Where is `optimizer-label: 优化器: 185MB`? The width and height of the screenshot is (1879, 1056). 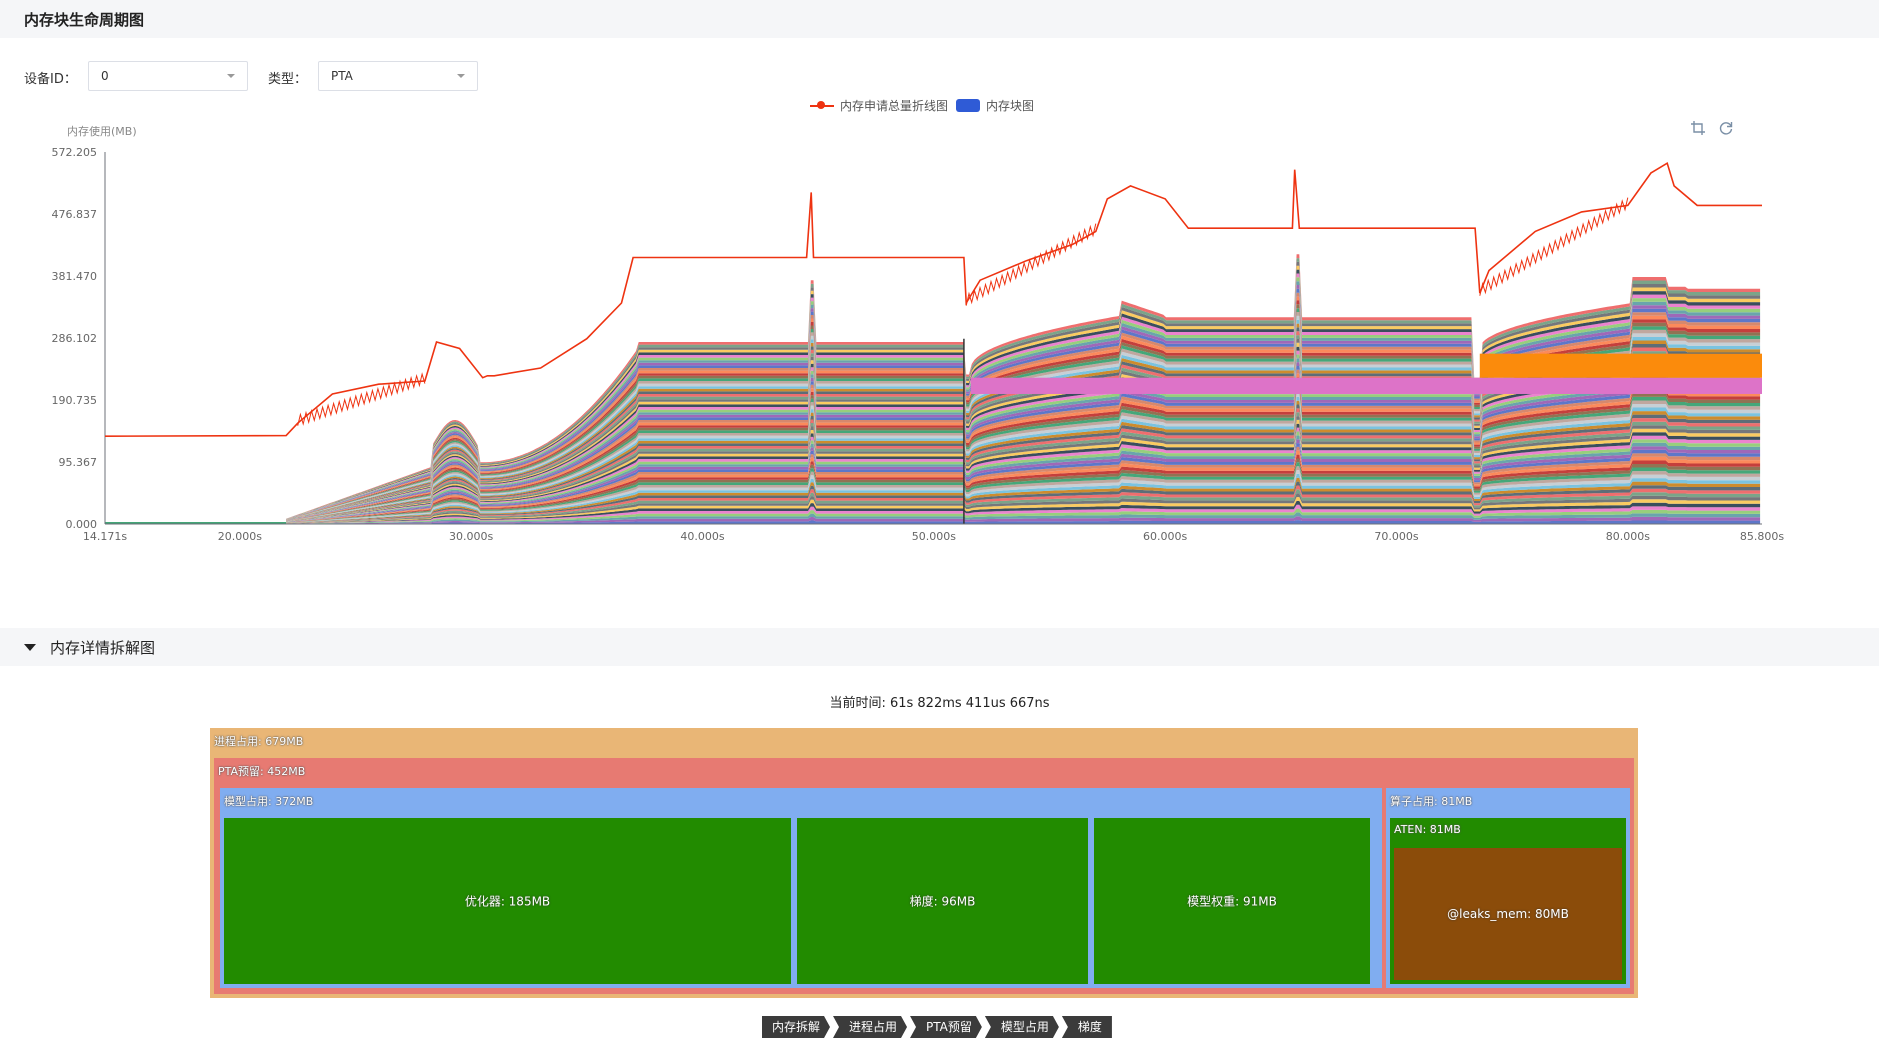 optimizer-label: 优化器: 185MB is located at coordinates (507, 901).